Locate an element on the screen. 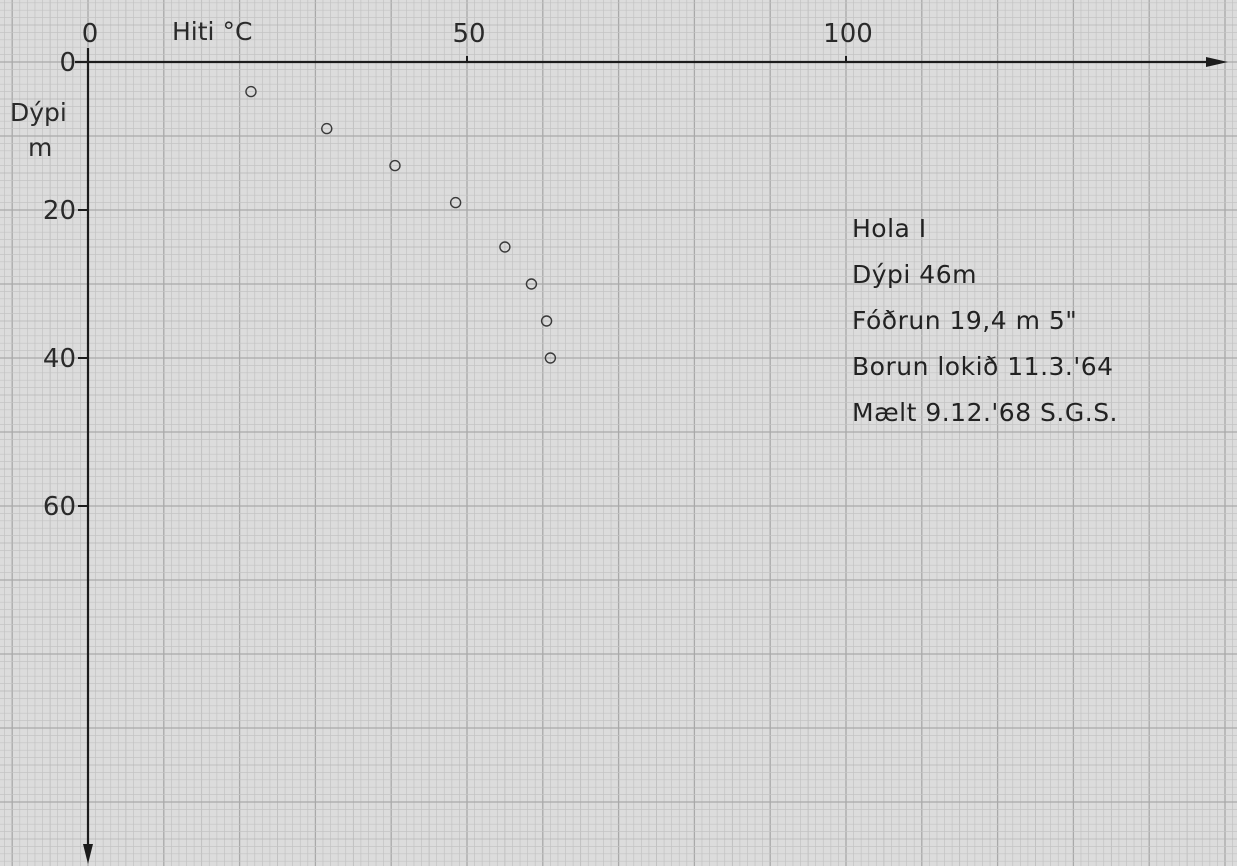 Image resolution: width=1237 pixels, height=866 pixels. y-axis-arrow is located at coordinates (88, 854).